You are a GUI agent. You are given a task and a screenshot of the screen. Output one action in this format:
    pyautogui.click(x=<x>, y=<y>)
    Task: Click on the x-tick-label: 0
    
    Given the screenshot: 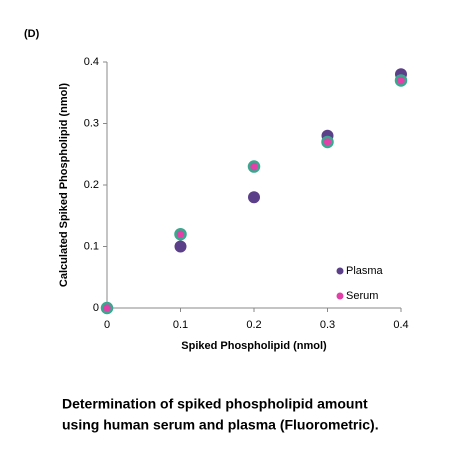 What is the action you would take?
    pyautogui.click(x=107, y=325)
    